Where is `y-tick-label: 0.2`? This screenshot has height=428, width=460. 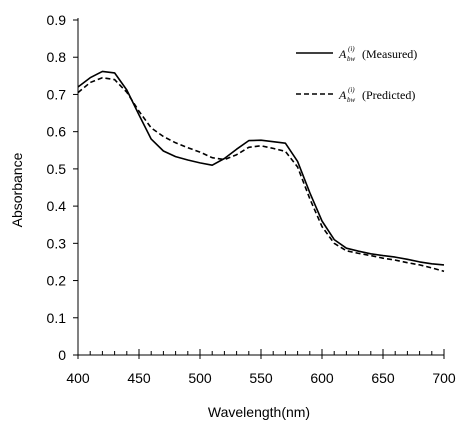 y-tick-label: 0.2 is located at coordinates (57, 281).